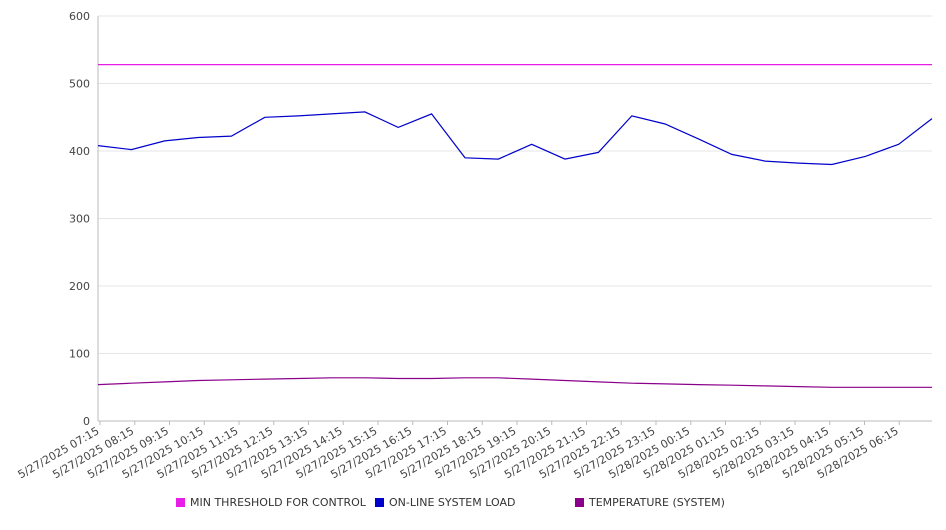 The image size is (946, 530). Describe the element at coordinates (86, 421) in the screenshot. I see `y-tick-label: 0` at that location.